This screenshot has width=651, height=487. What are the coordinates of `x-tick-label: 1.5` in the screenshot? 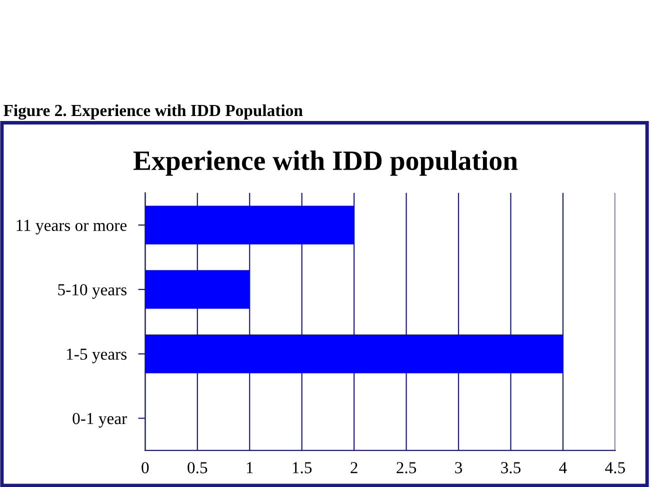 It's located at (302, 468).